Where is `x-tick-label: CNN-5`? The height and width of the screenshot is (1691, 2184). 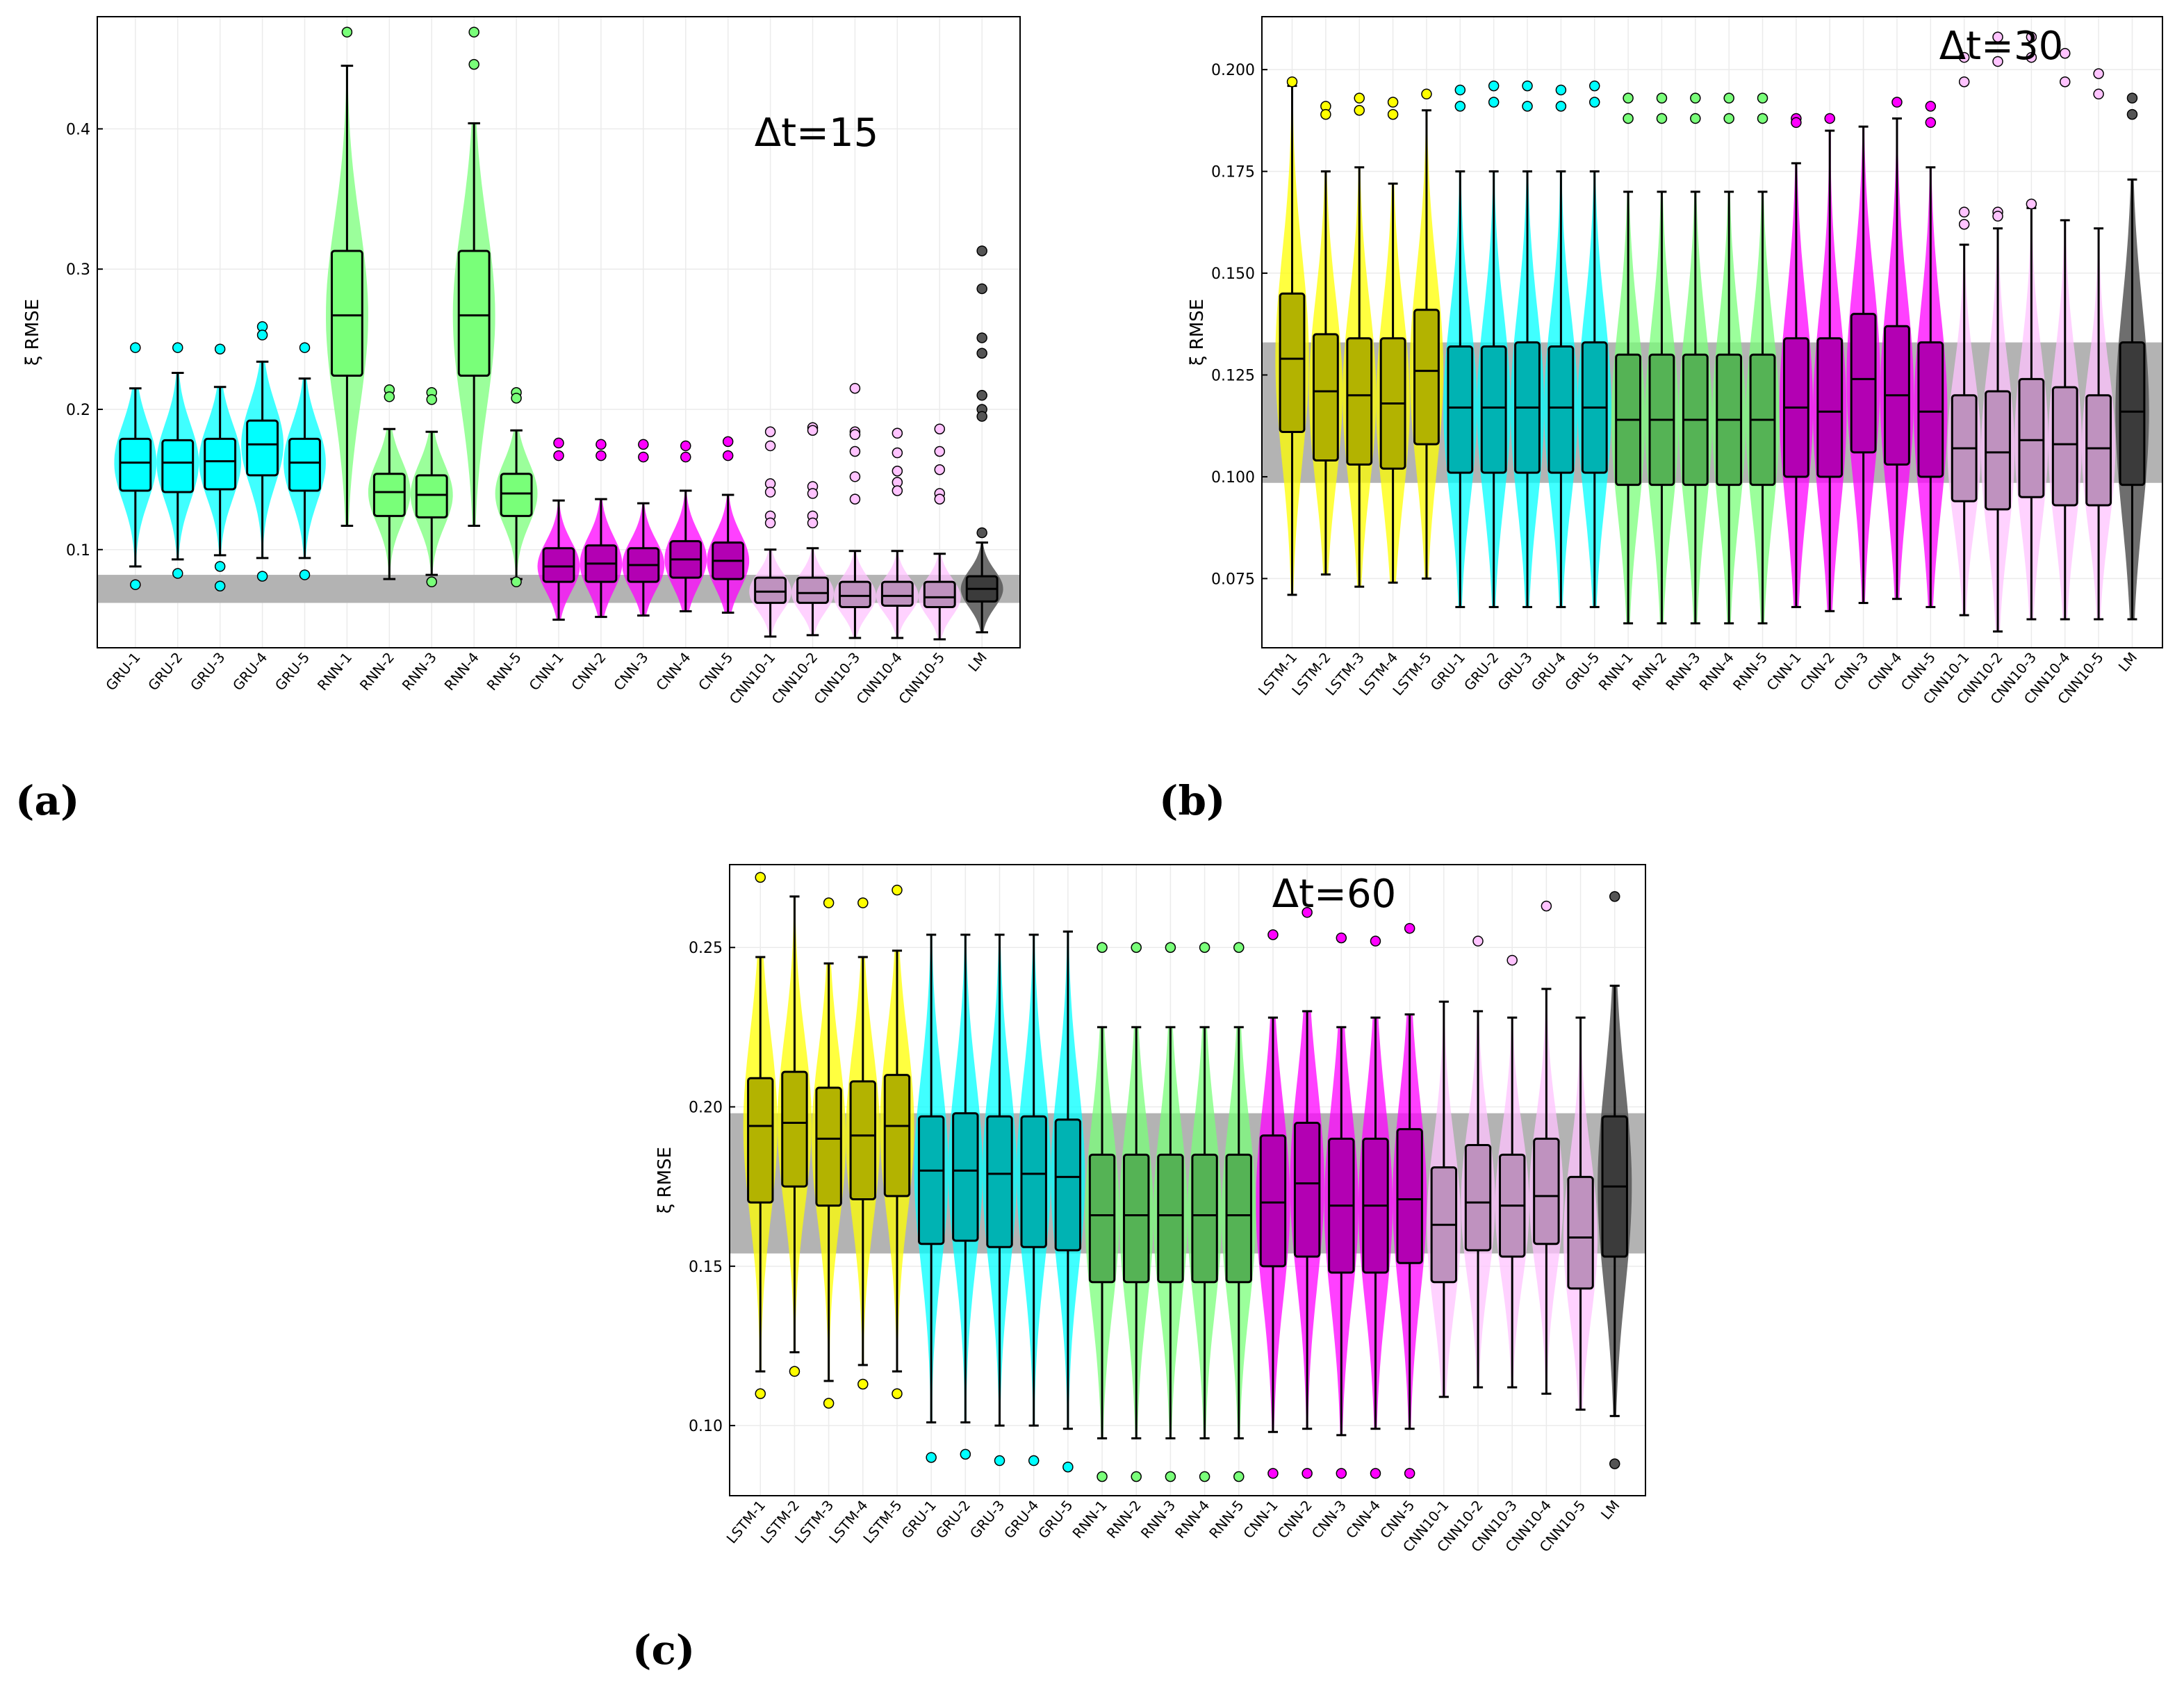 x-tick-label: CNN-5 is located at coordinates (715, 671).